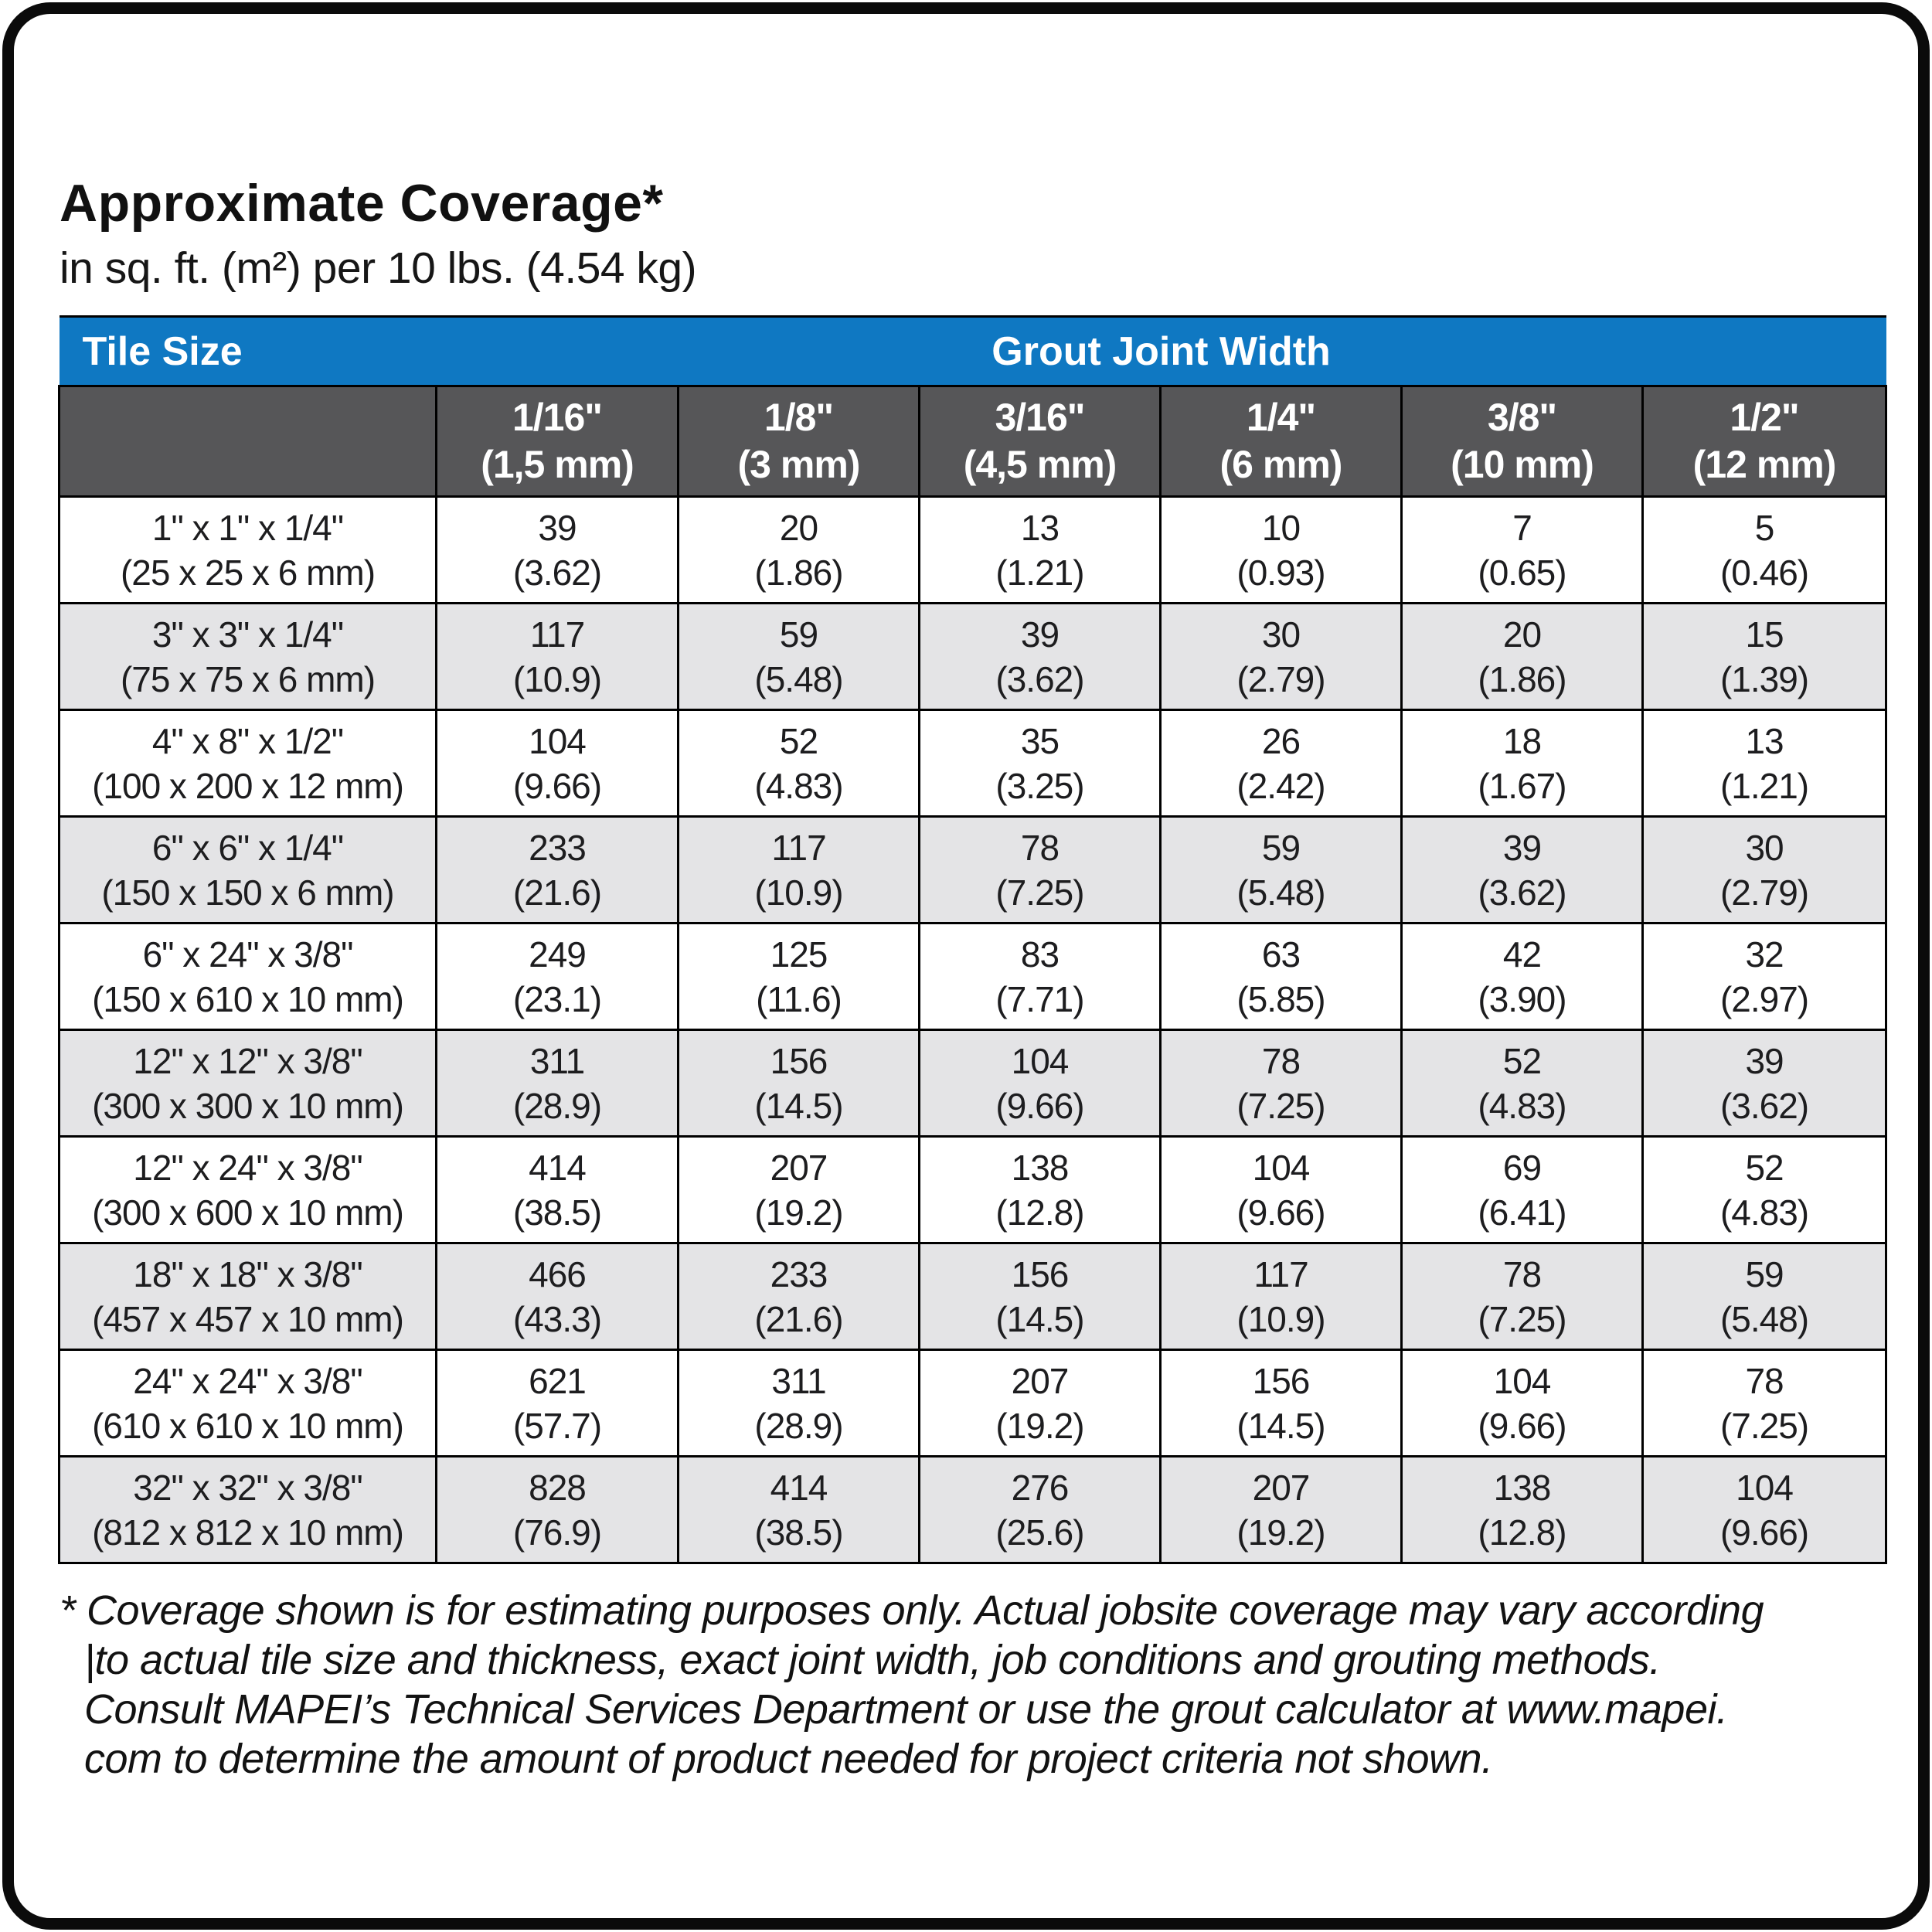 This screenshot has width=1932, height=1932. I want to click on column-header: 1/16" (1,5 mm), so click(557, 442).